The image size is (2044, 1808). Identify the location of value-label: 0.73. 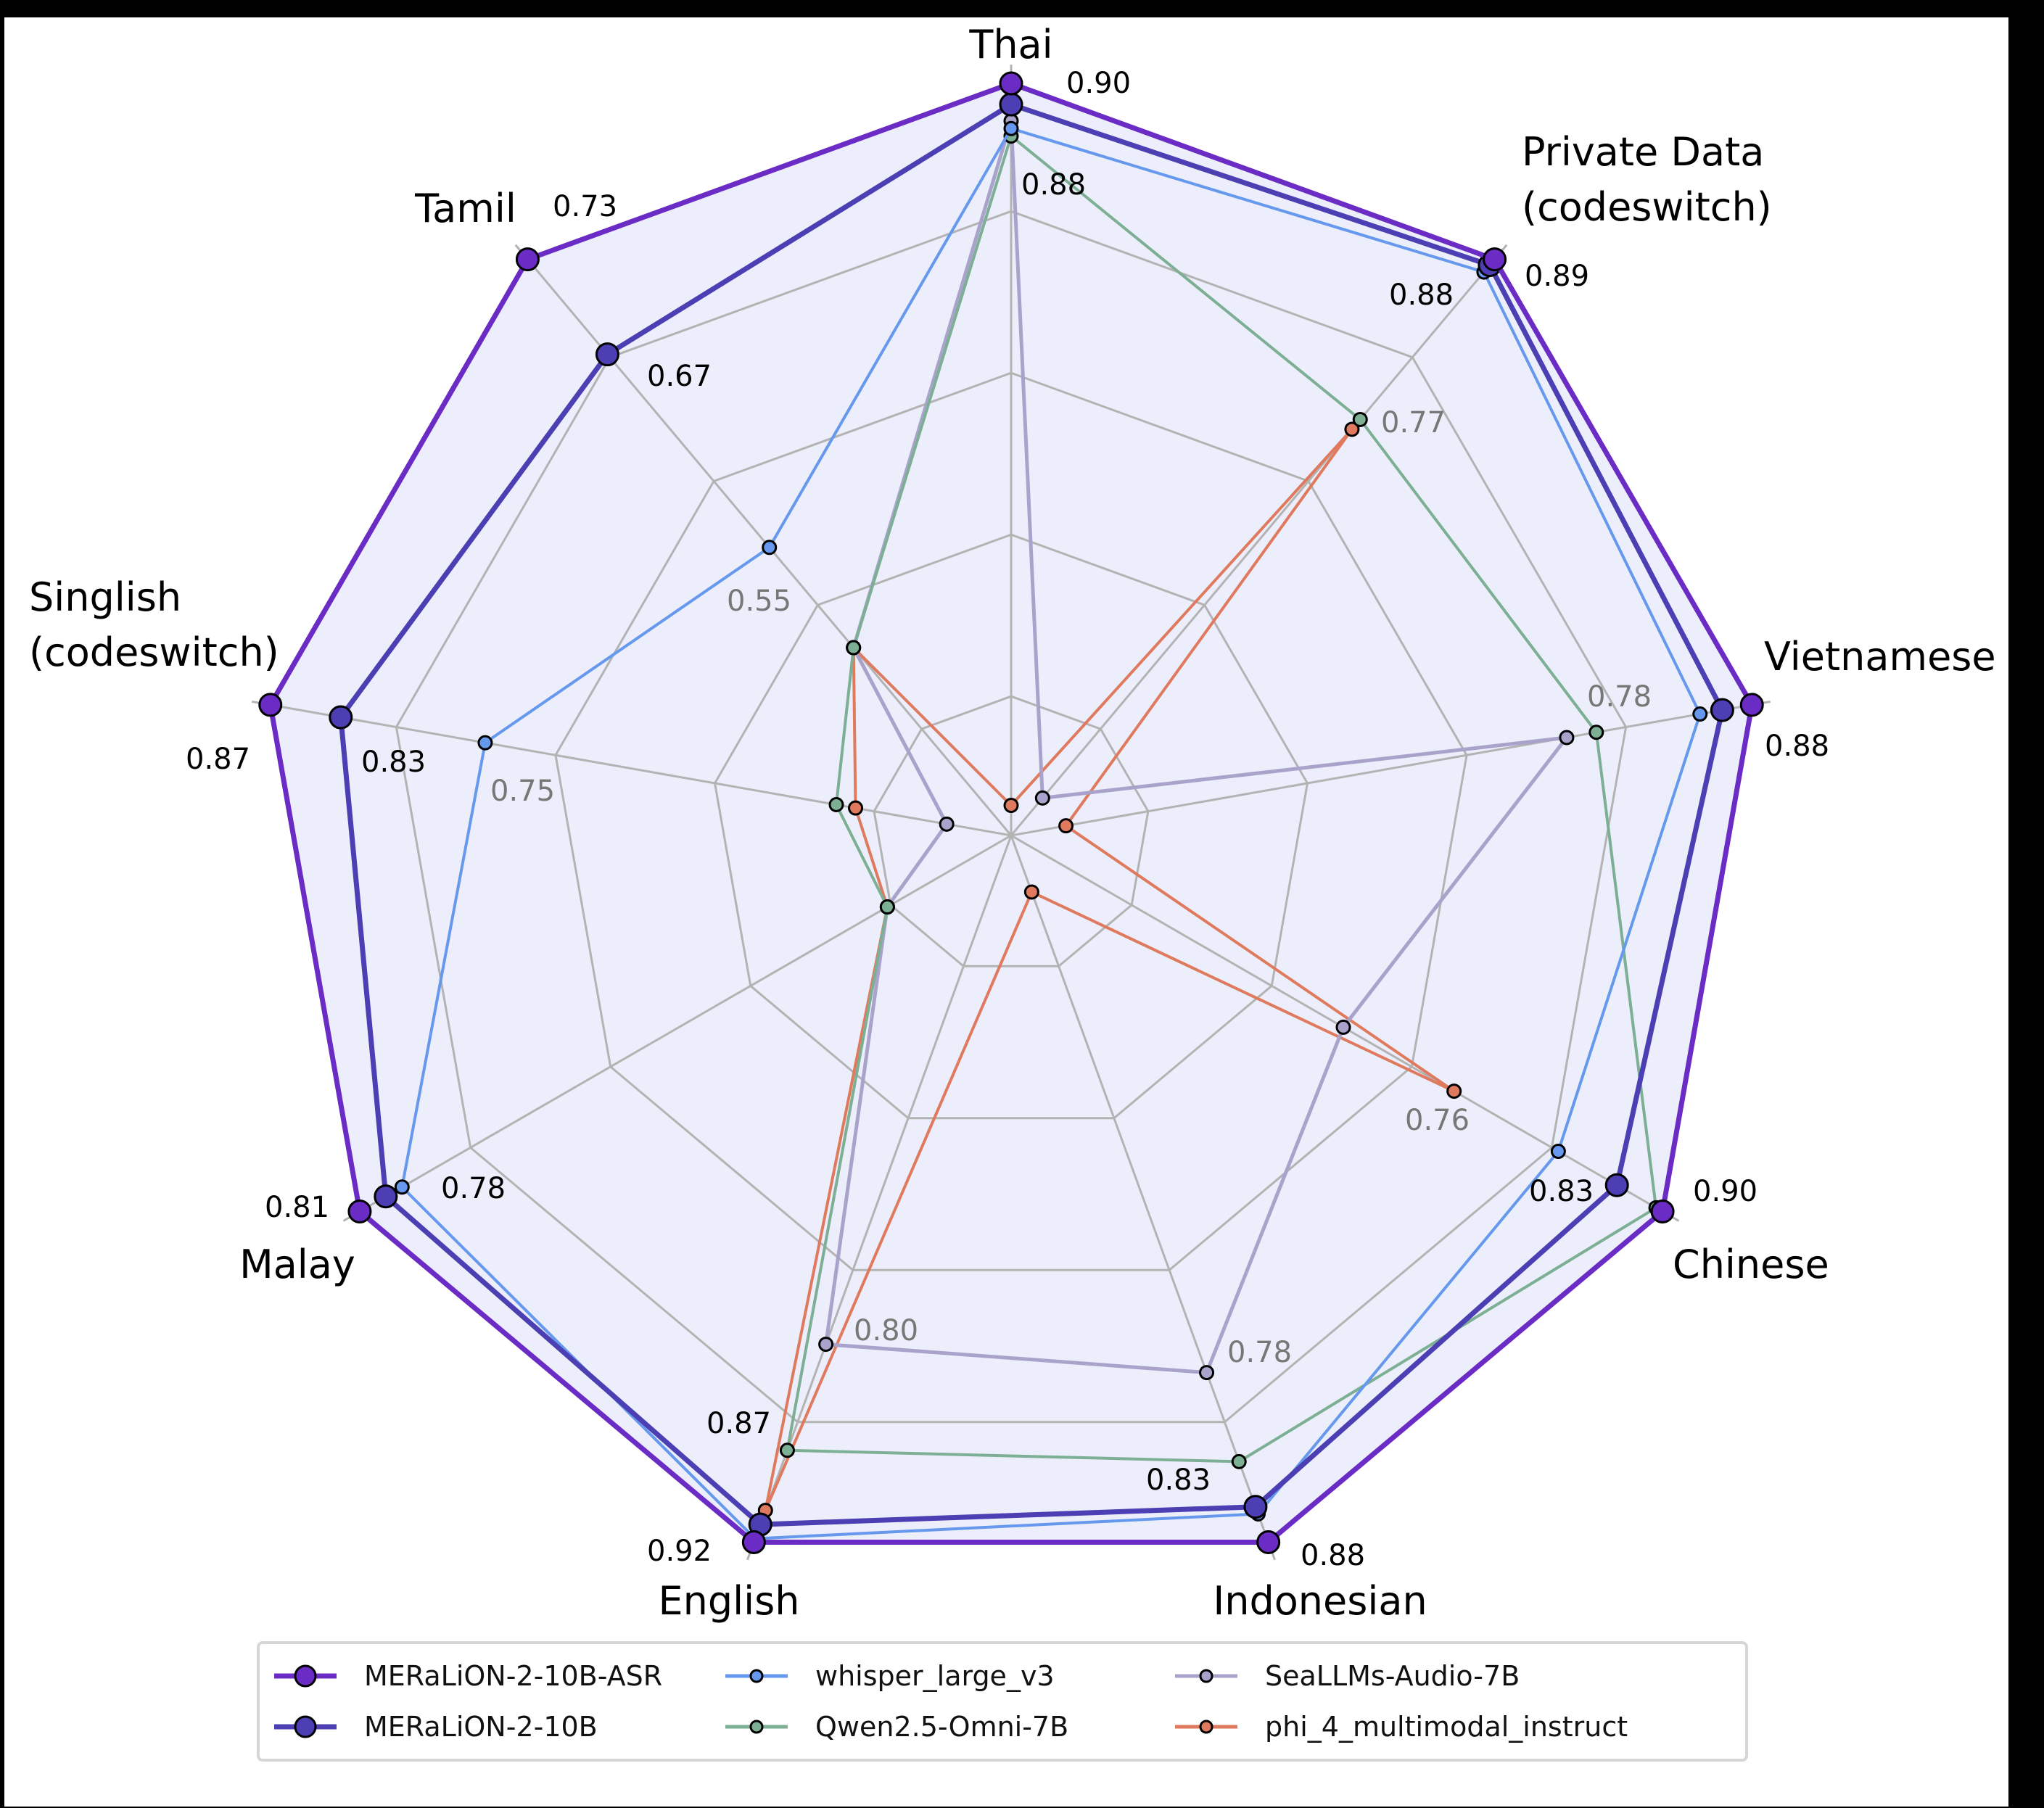
(585, 206).